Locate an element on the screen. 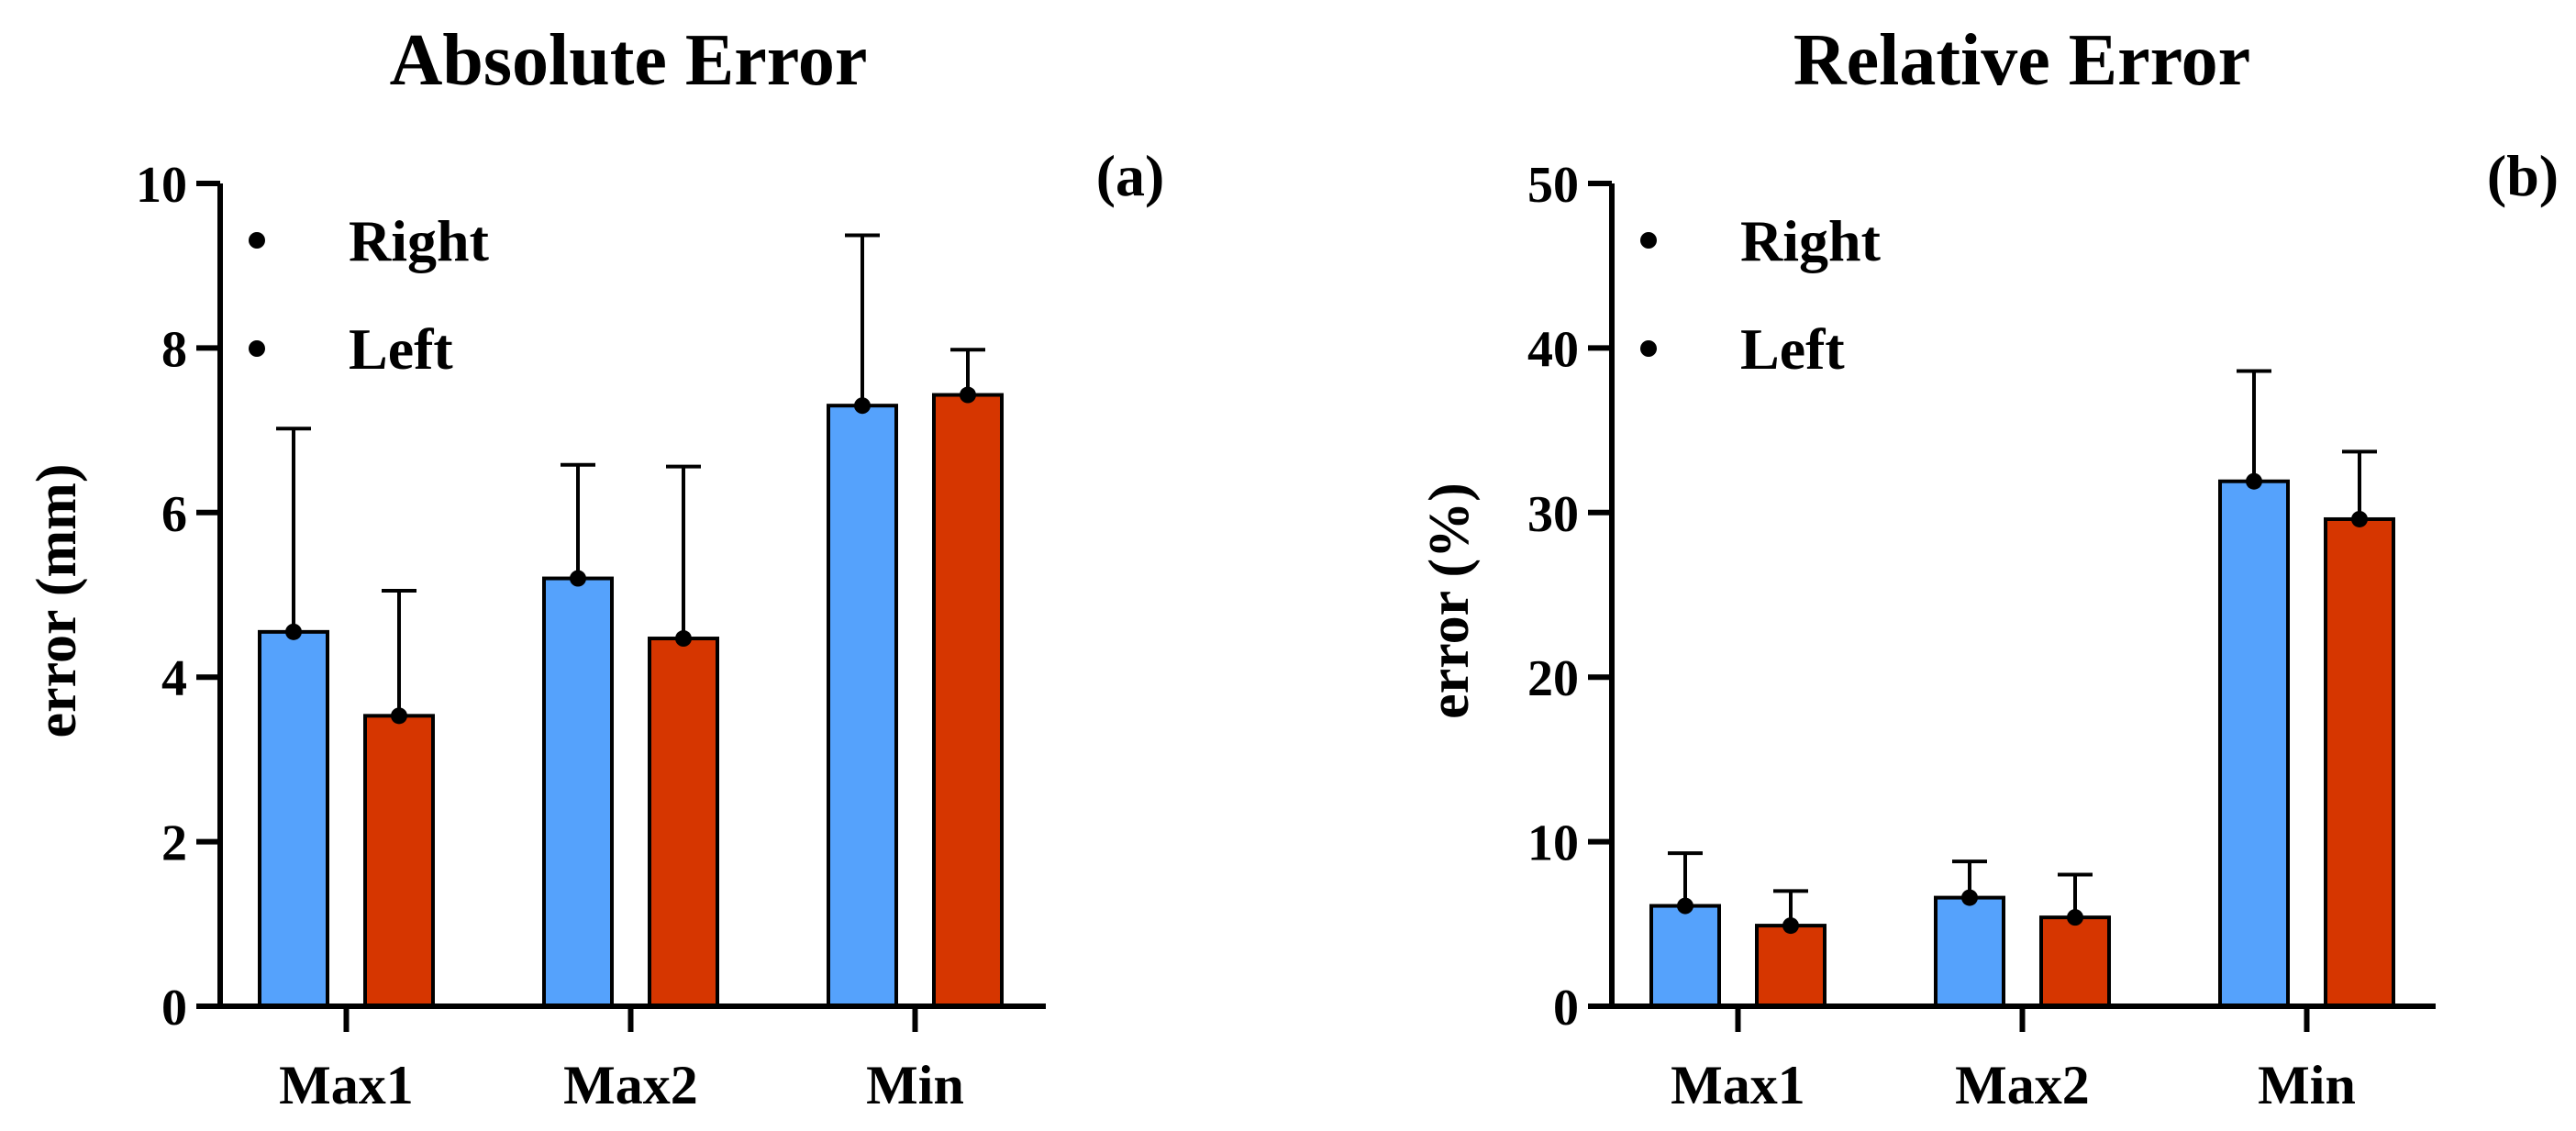  chart-title: Relative Error is located at coordinates (2021, 60).